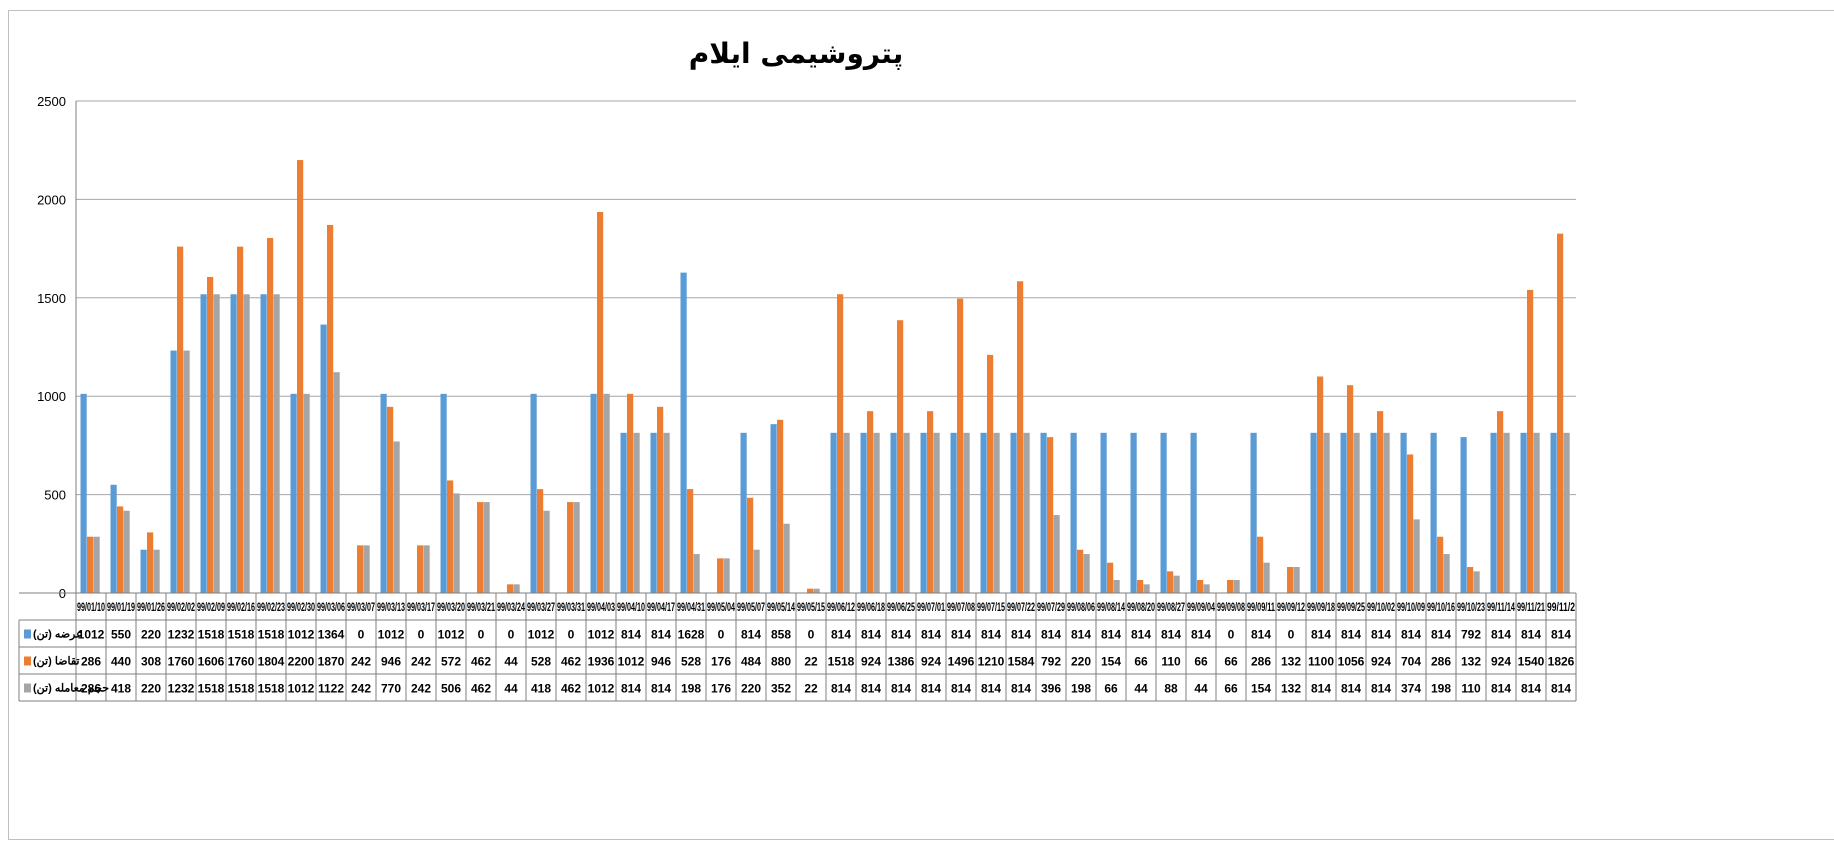 Image resolution: width=1834 pixels, height=841 pixels. What do you see at coordinates (360, 569) in the screenshot?
I see `bar-2-99/03/07` at bounding box center [360, 569].